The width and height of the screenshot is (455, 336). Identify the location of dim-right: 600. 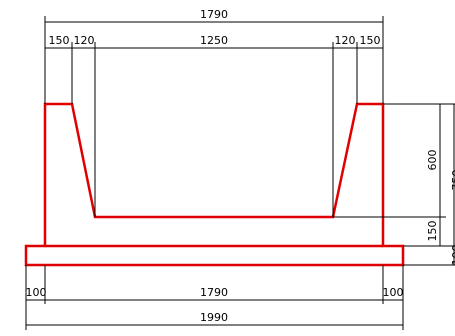
(432, 160).